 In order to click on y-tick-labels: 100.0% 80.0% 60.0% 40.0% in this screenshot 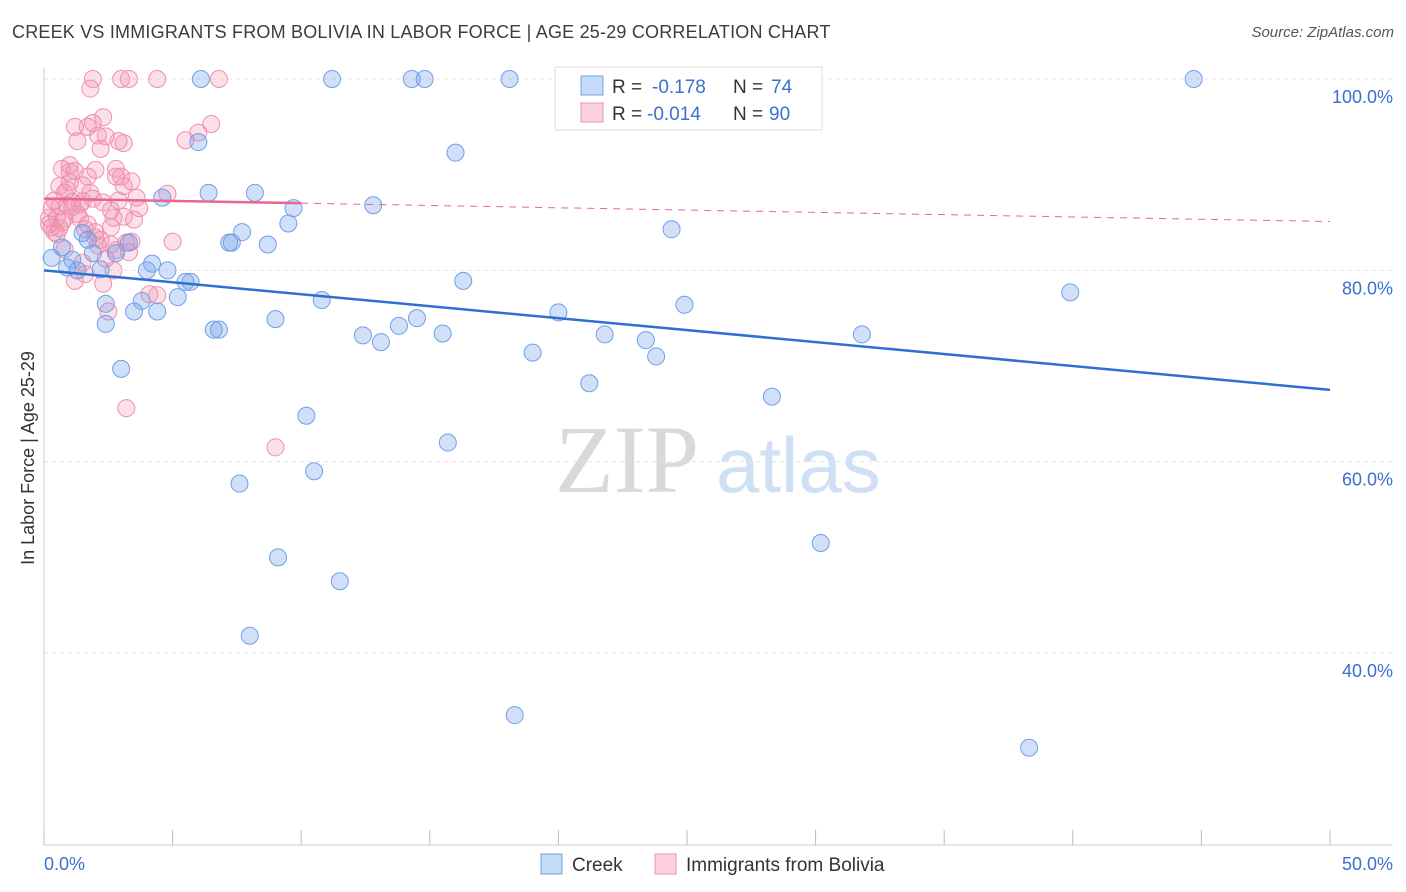, I will do `click(1362, 384)`.